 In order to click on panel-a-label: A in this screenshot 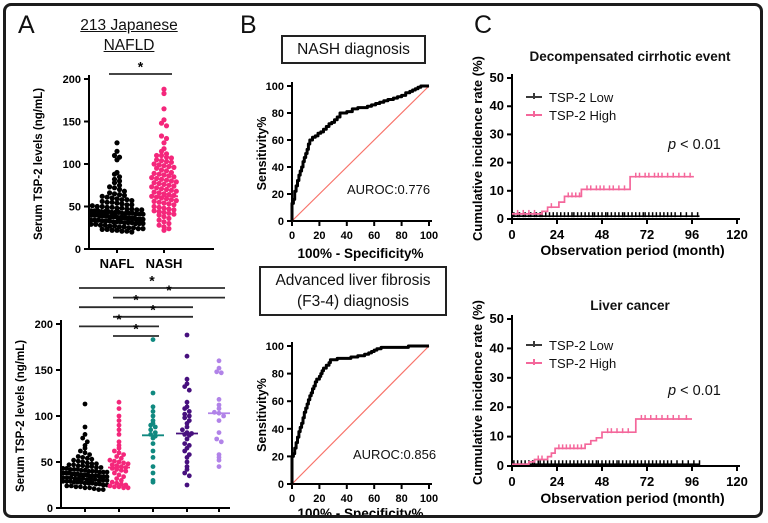, I will do `click(26, 25)`.